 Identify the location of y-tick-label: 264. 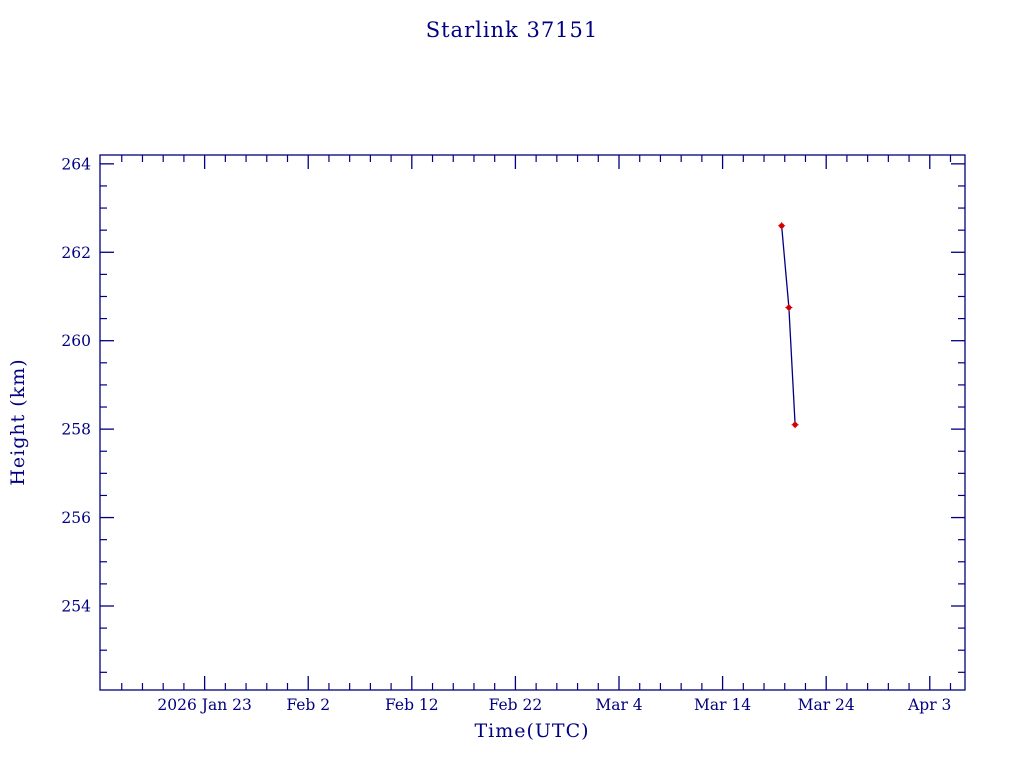
(76, 164).